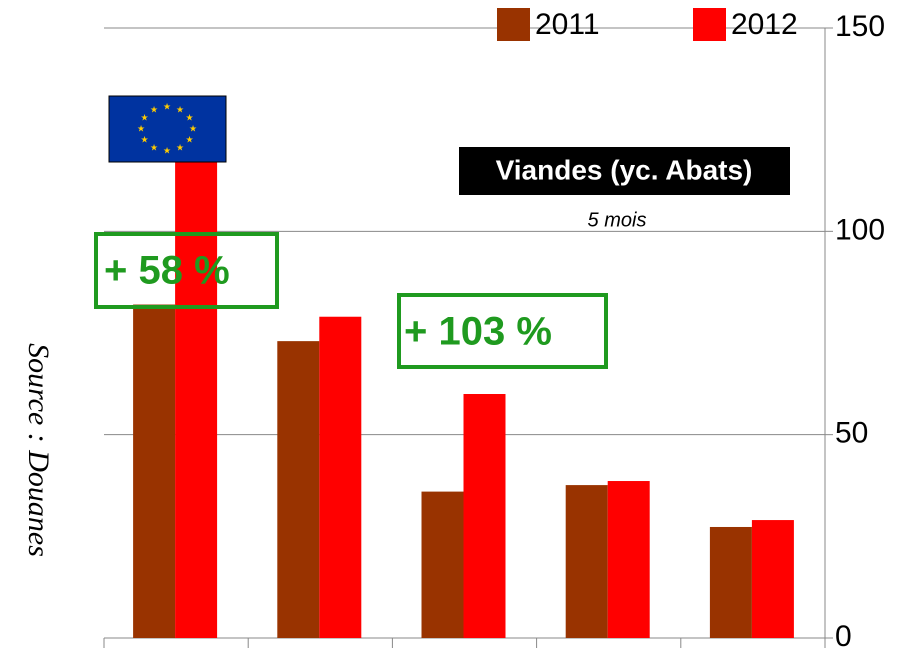  I want to click on box-title: Viandes (yc. Abats), so click(624, 169).